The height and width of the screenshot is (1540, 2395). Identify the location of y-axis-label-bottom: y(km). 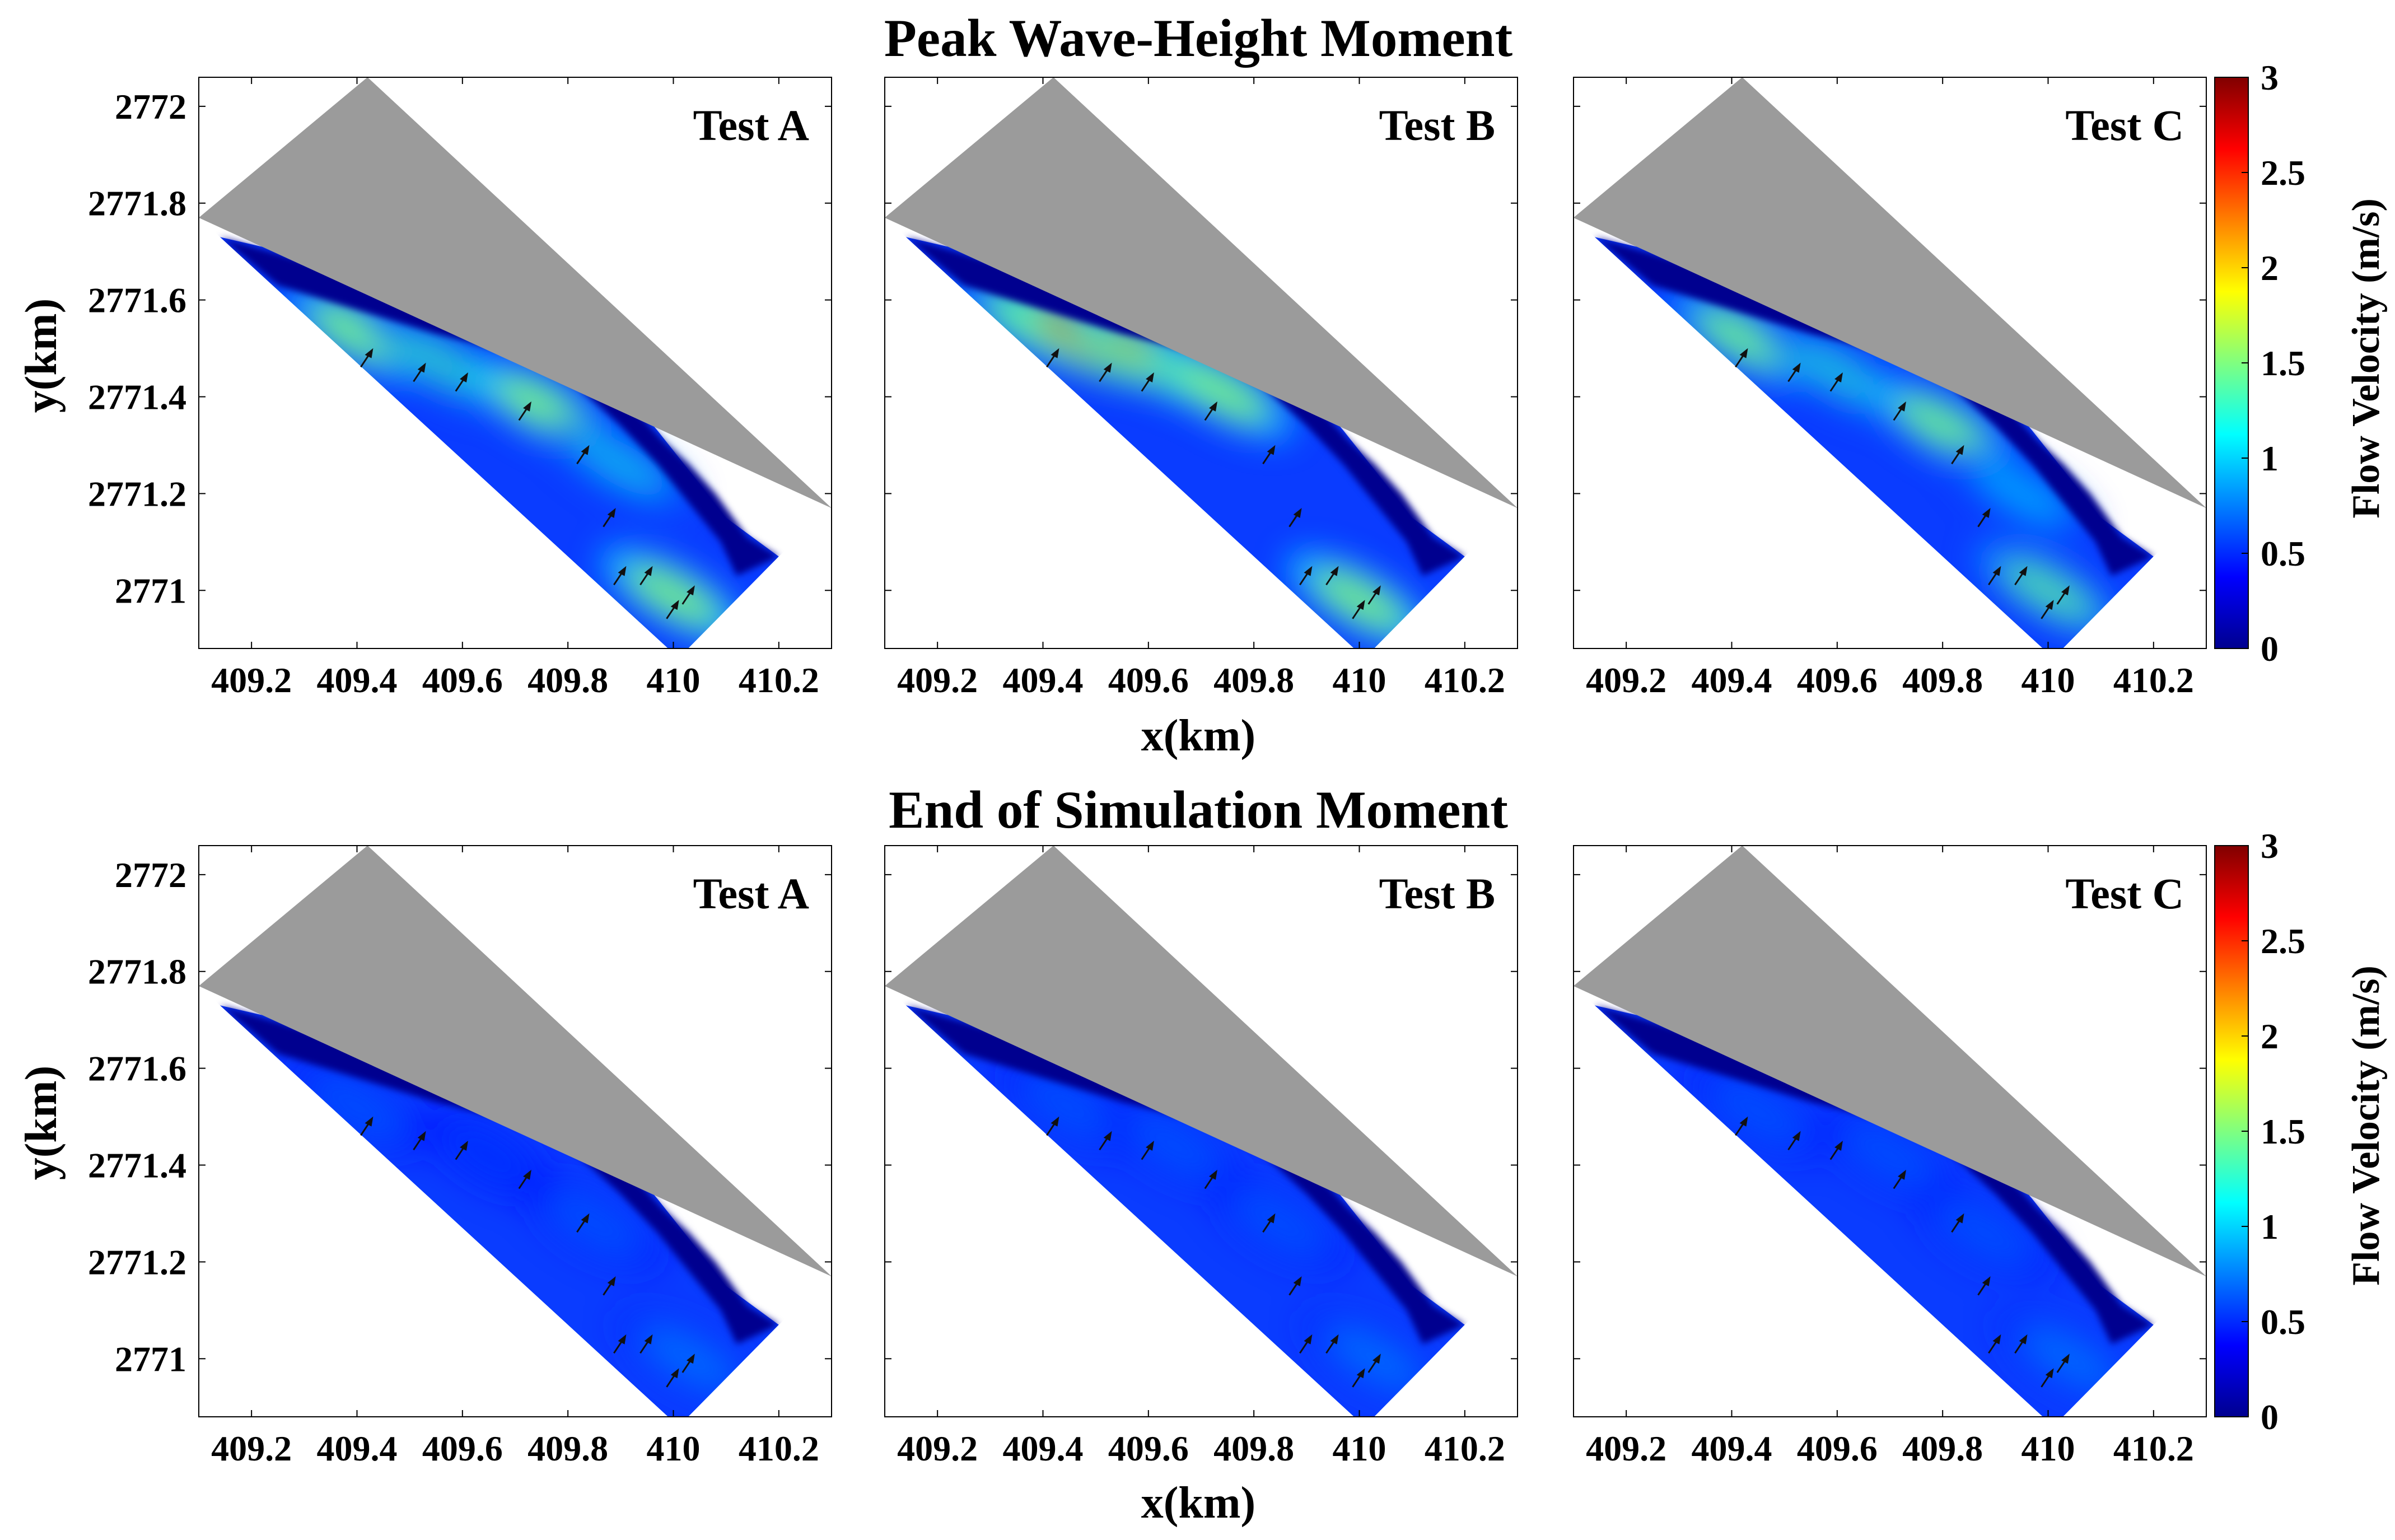
(41, 1123).